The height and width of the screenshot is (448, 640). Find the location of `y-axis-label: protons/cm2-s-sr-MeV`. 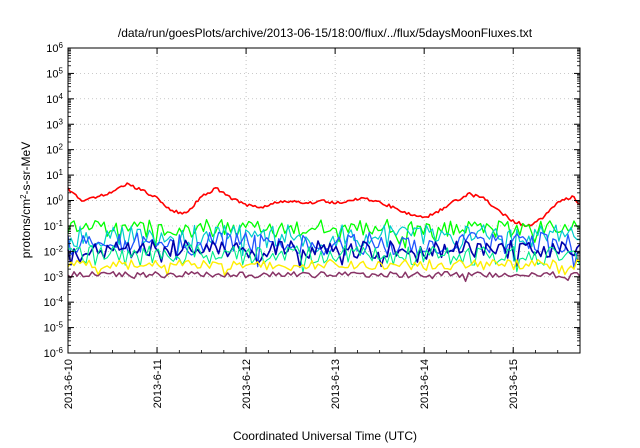

y-axis-label: protons/cm2-s-sr-MeV is located at coordinates (26, 200).